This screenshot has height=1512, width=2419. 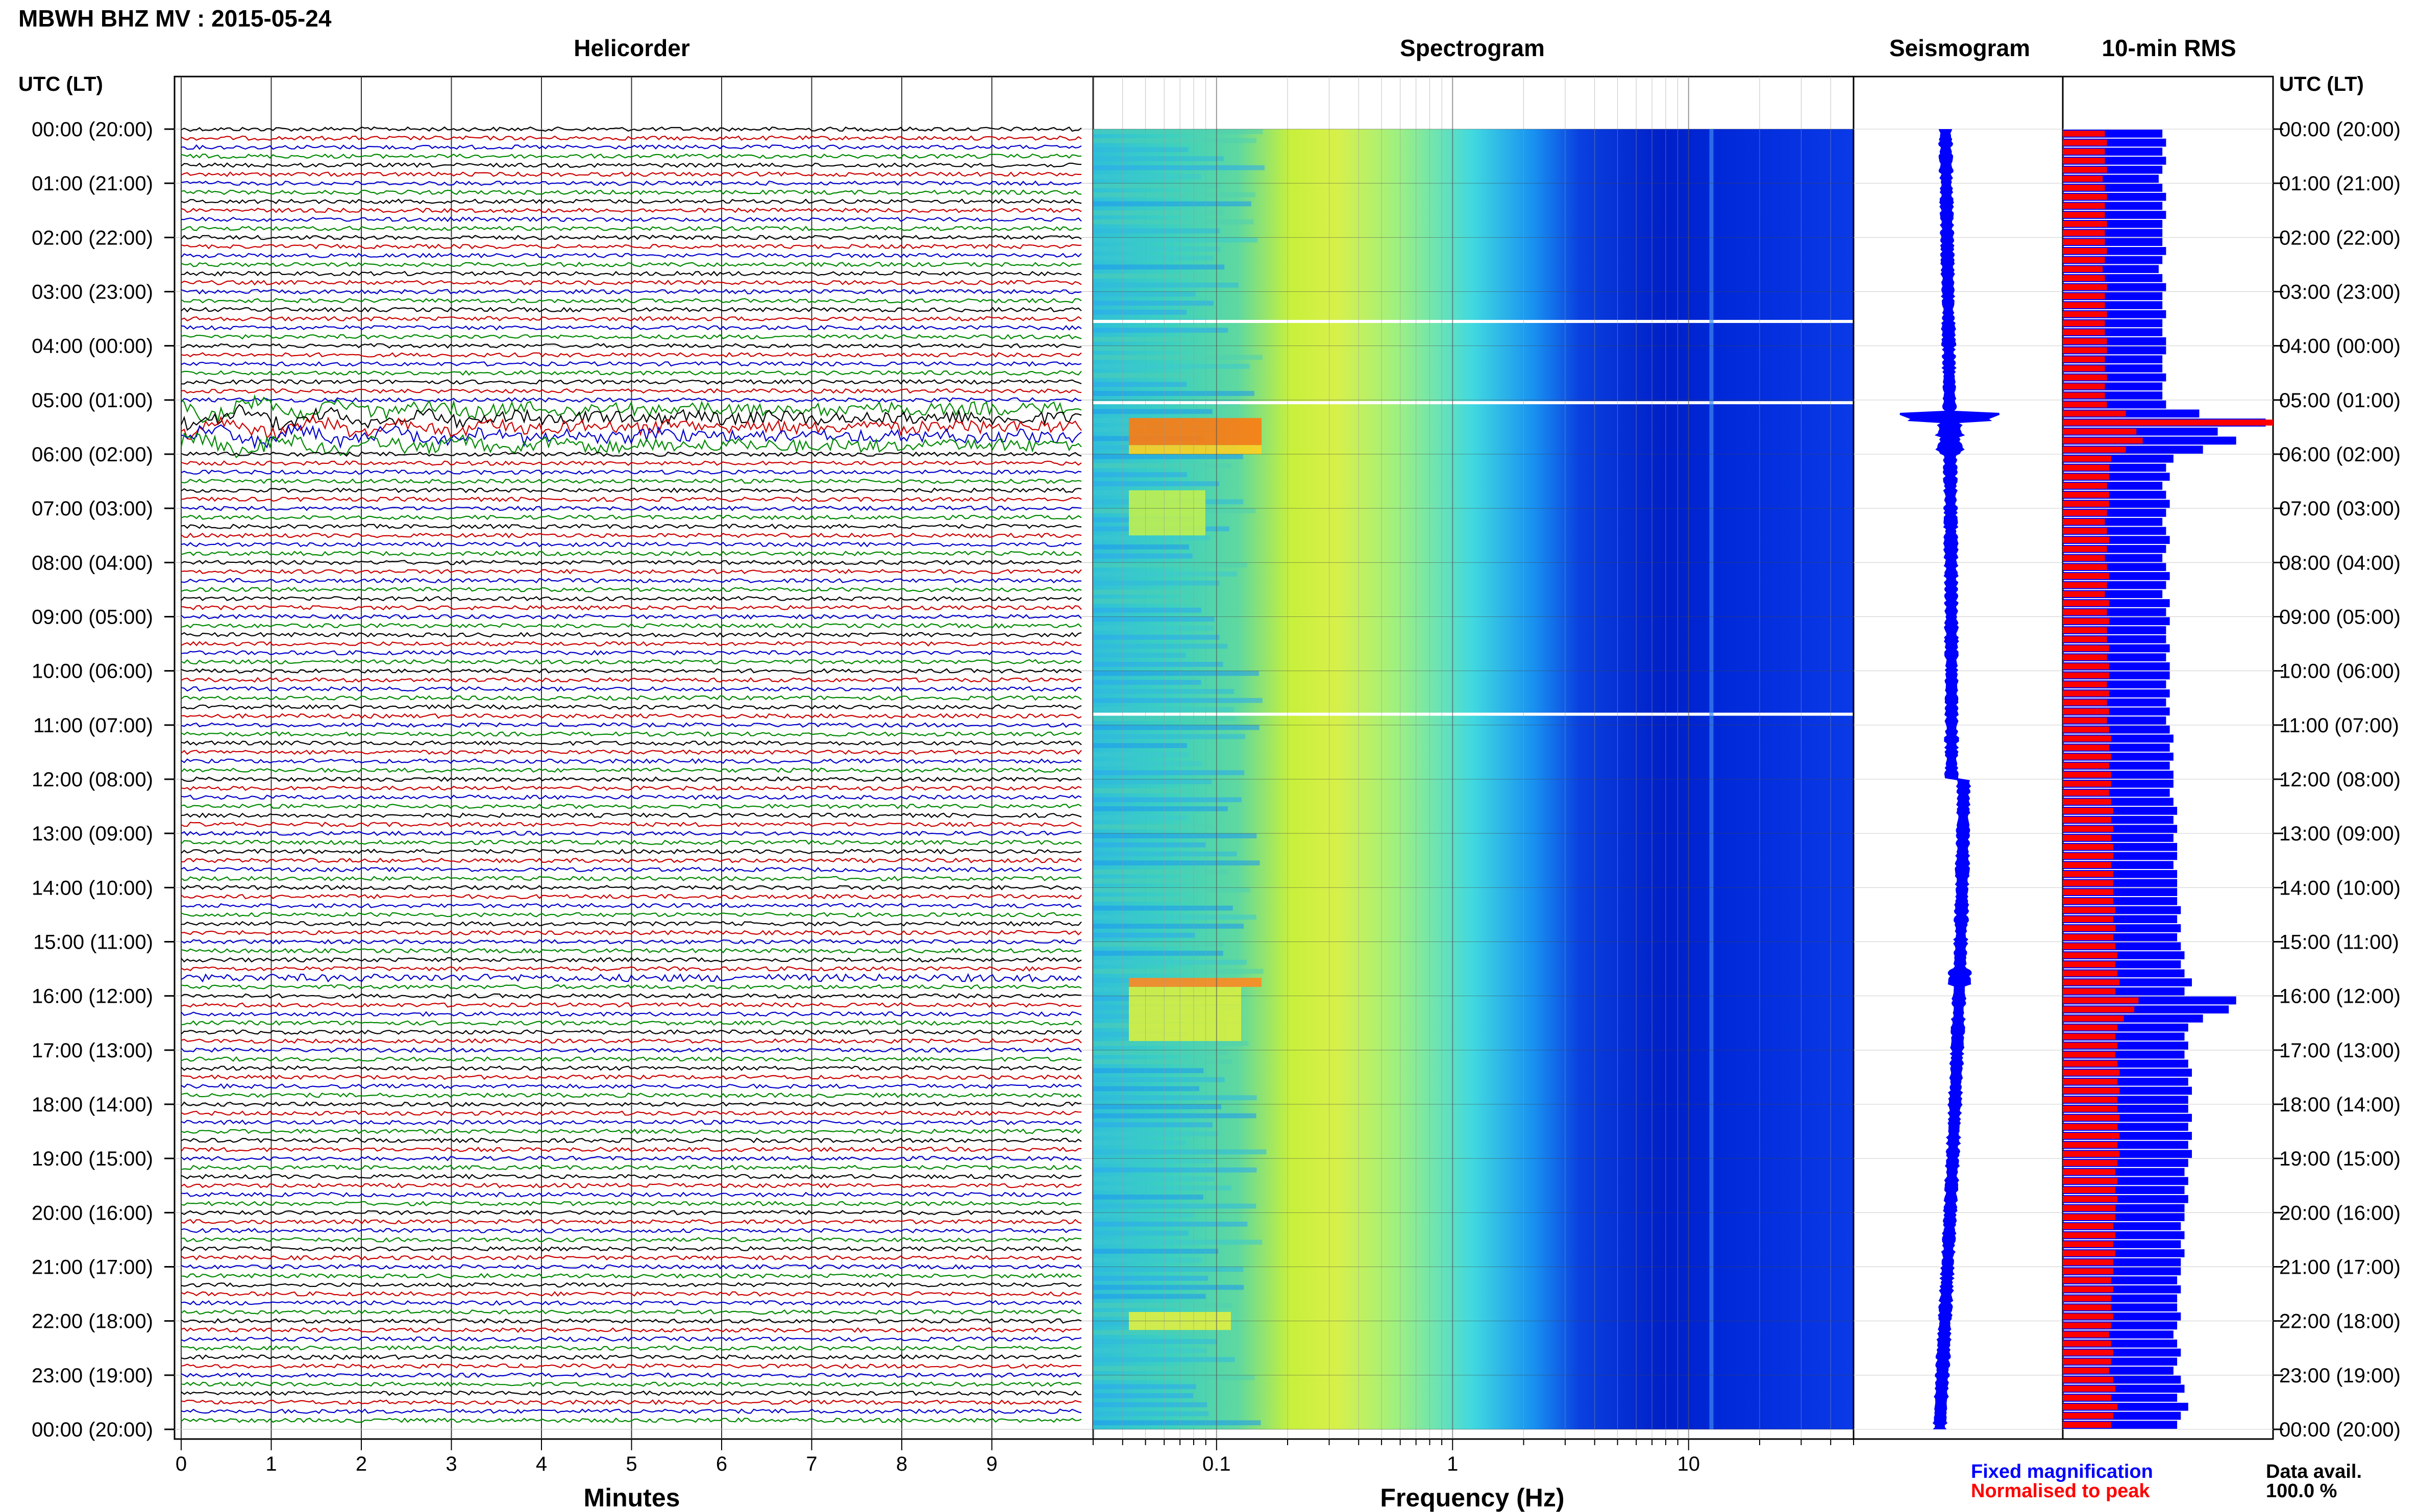 What do you see at coordinates (92, 292) in the screenshot?
I see `time-label-left: 03:00 (23:00)` at bounding box center [92, 292].